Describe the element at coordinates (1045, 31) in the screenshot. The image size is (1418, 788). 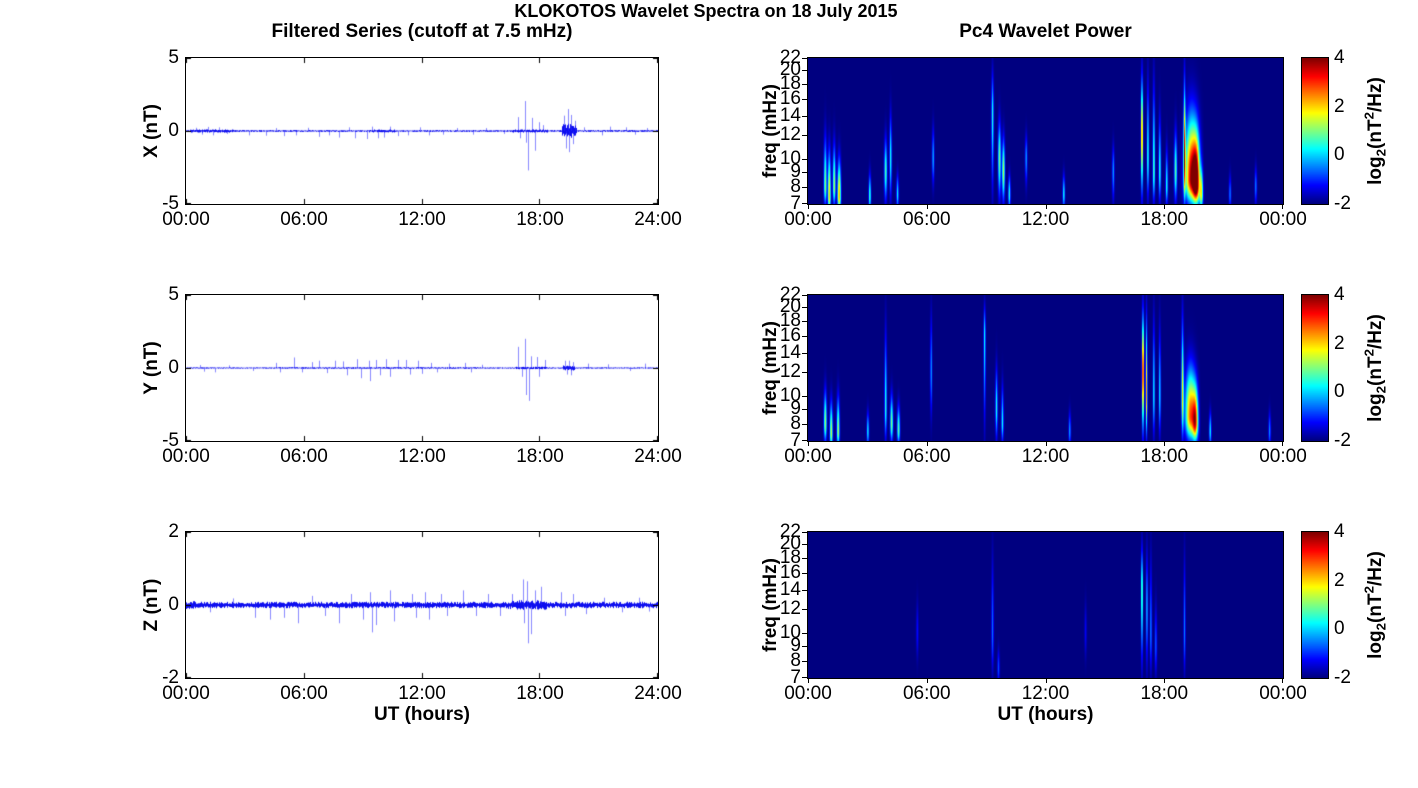
I see `right-column-title: Pc4 Wavelet Power` at that location.